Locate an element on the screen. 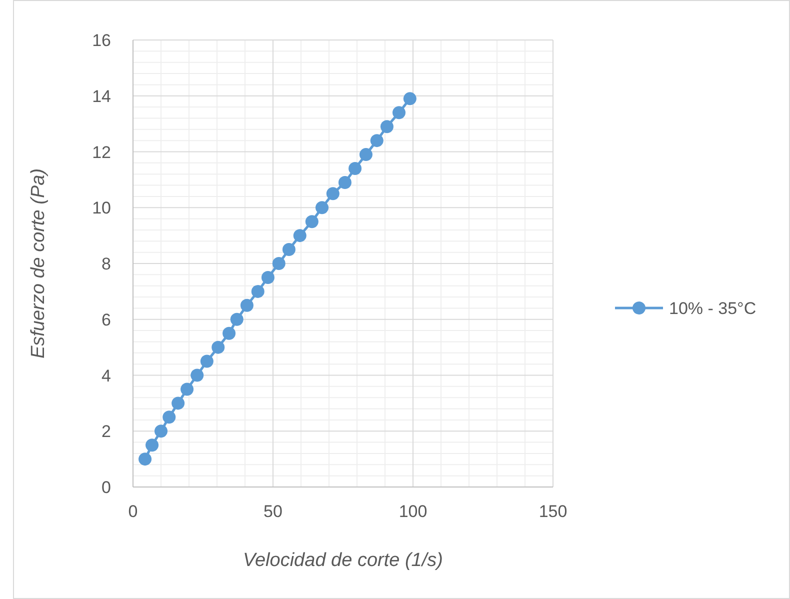  y-tick-label: 16 is located at coordinates (101, 40).